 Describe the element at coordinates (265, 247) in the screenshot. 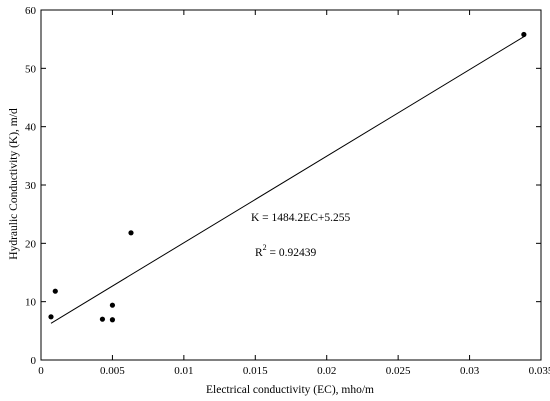

I see `r-squared-superscript: 2` at that location.